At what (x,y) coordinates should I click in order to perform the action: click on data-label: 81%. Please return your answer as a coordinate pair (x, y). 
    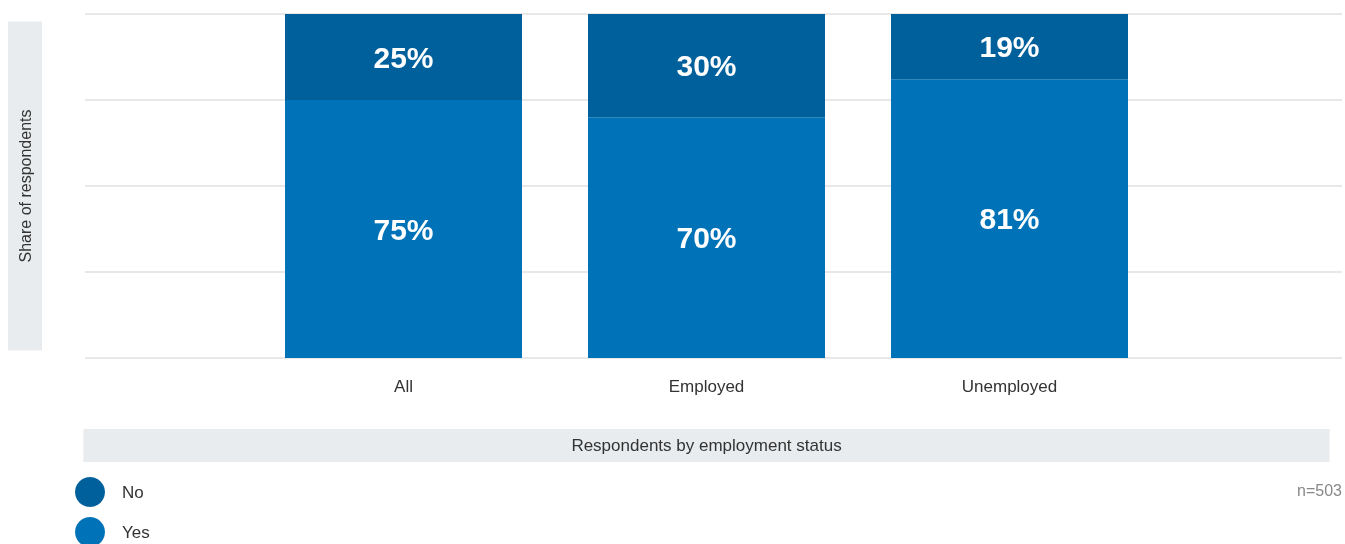
    Looking at the image, I should click on (1009, 219).